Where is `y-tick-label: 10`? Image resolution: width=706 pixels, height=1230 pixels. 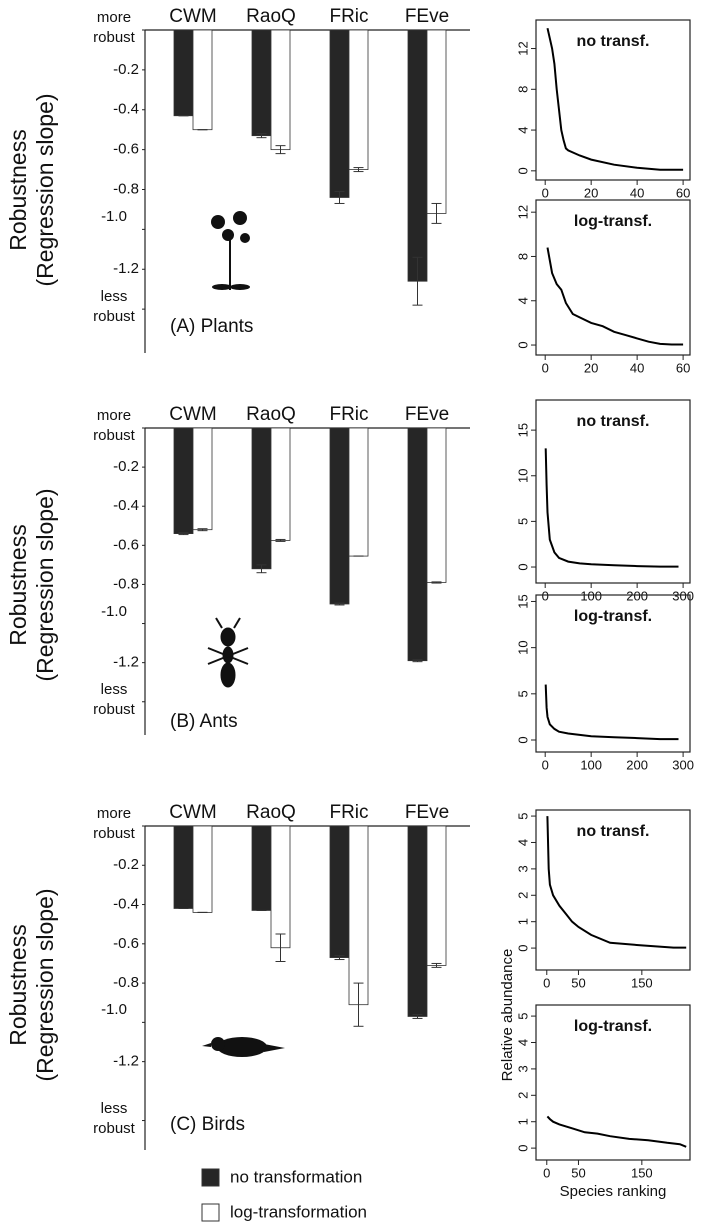 y-tick-label: 10 is located at coordinates (522, 476).